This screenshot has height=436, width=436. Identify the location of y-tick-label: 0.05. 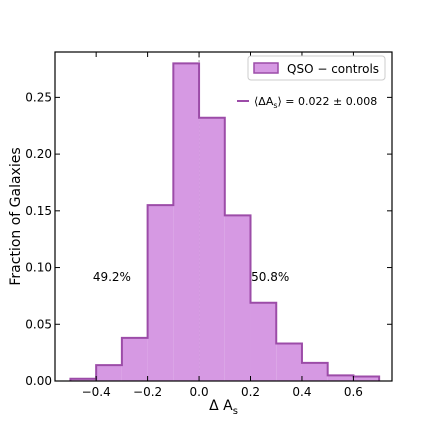
(38, 324).